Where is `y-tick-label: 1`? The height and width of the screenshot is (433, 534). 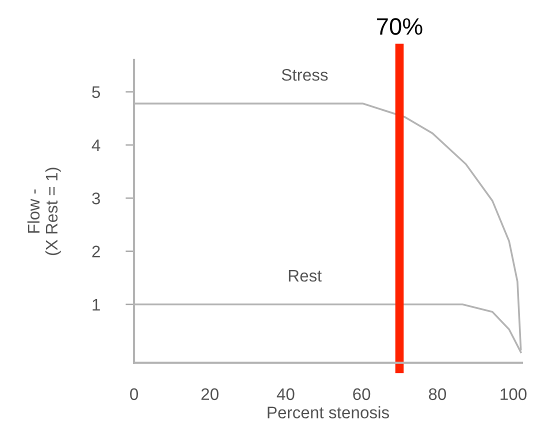
y-tick-label: 1 is located at coordinates (96, 304).